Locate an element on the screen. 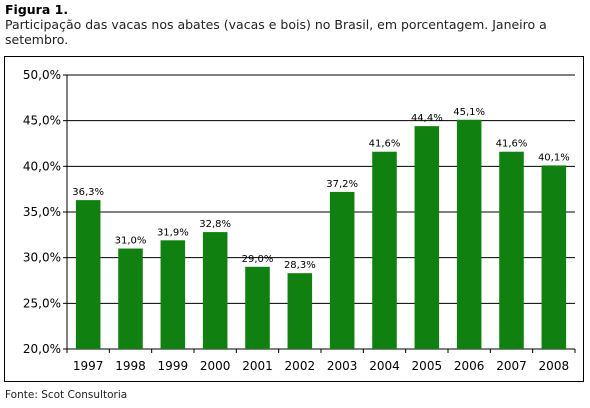 The image size is (590, 408). data-label-1997: 36,3% is located at coordinates (88, 192).